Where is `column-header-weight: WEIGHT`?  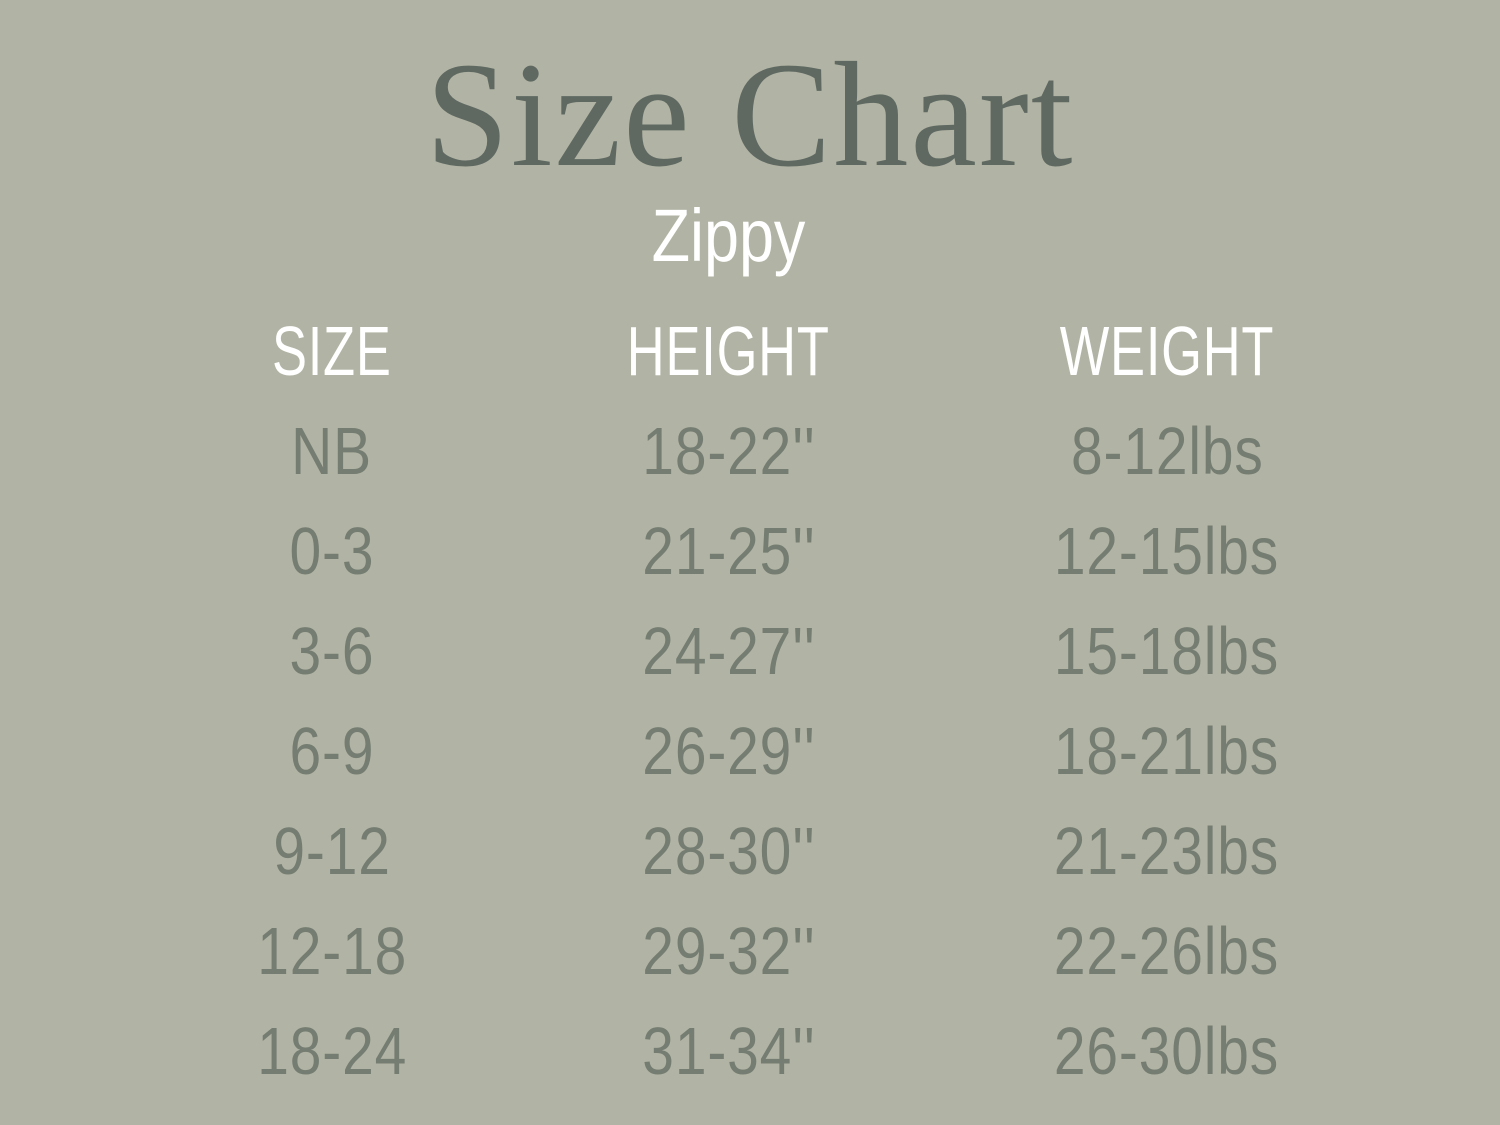 column-header-weight: WEIGHT is located at coordinates (1167, 351).